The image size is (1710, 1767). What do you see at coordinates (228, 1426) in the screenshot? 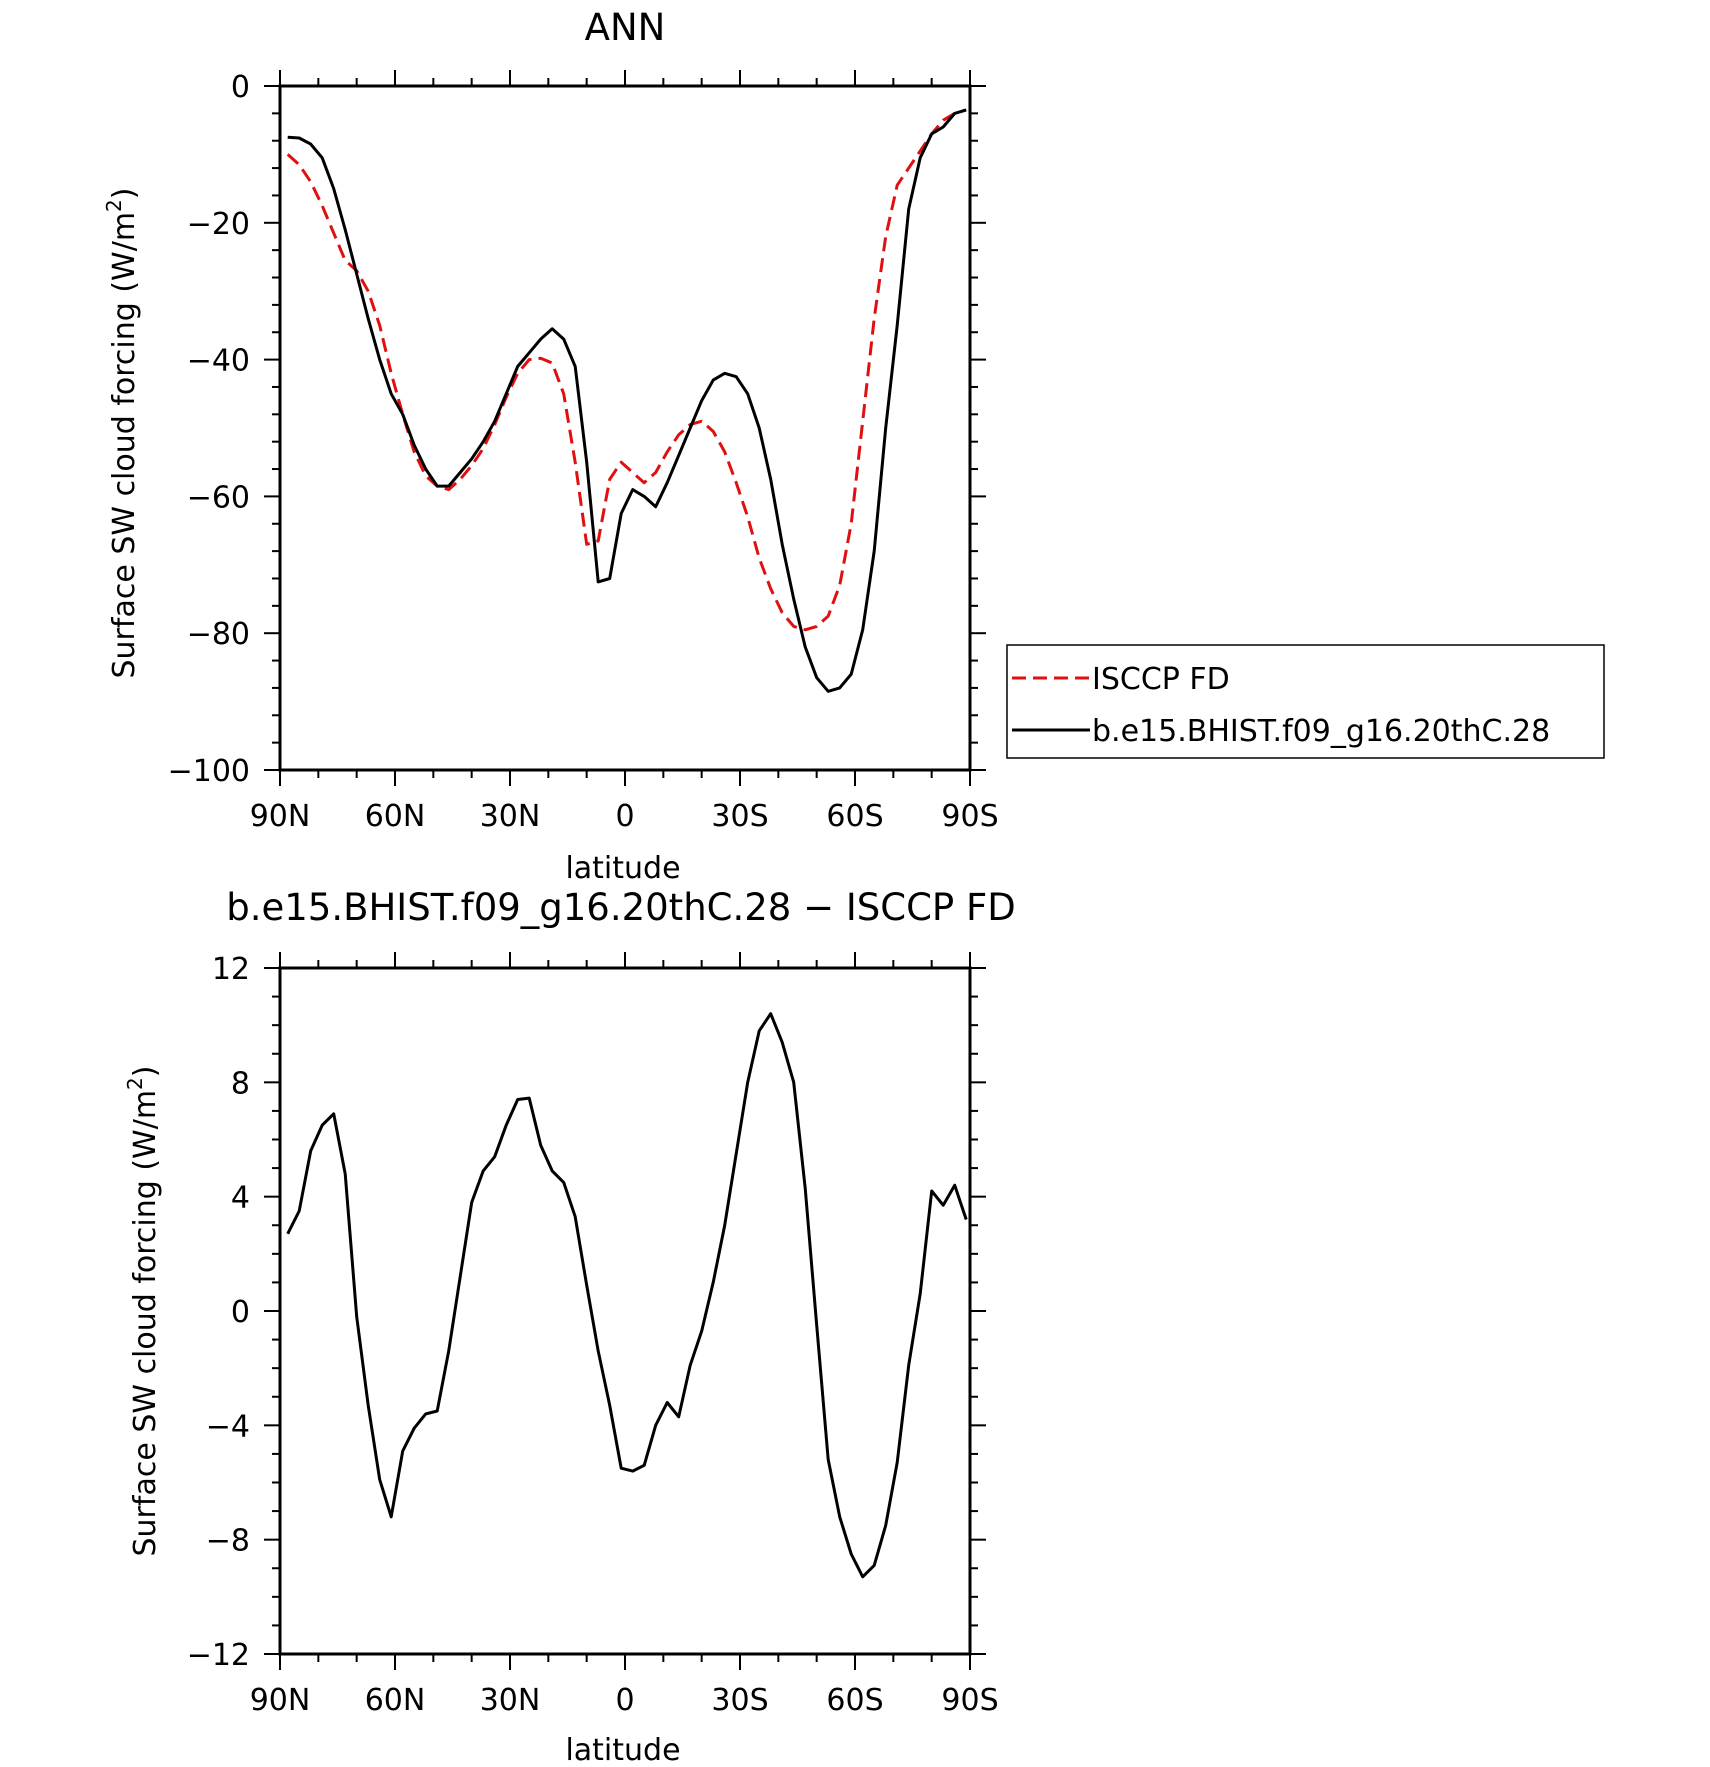
I see `y-tick-label: −4` at bounding box center [228, 1426].